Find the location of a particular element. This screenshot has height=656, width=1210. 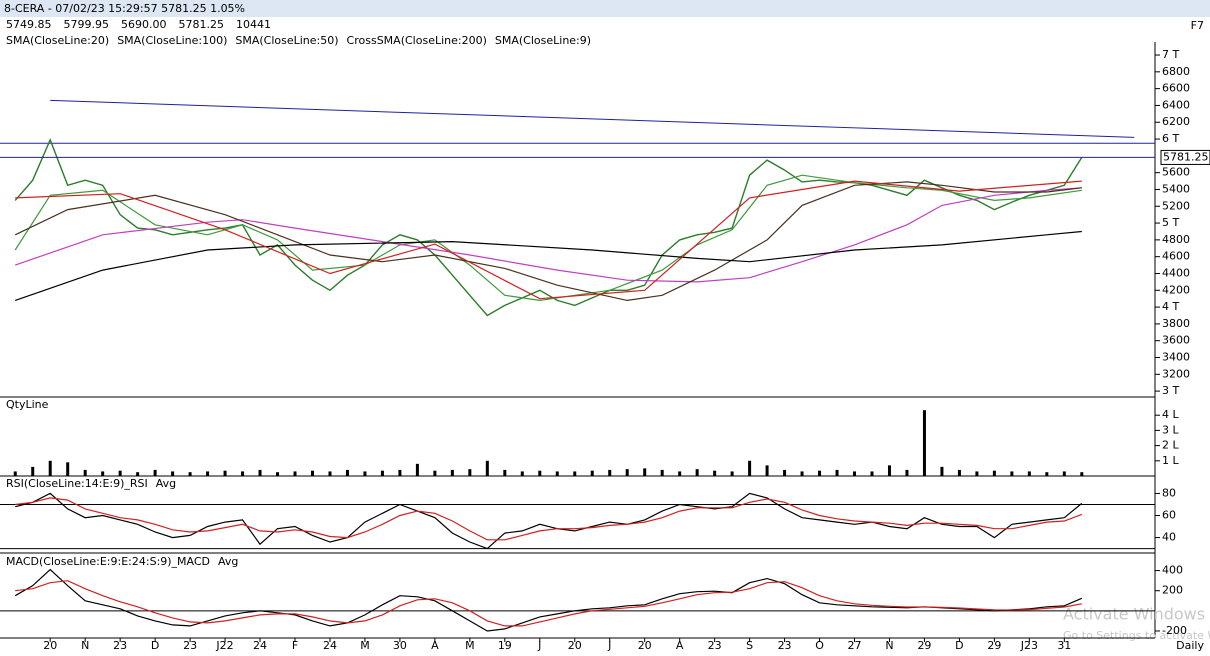

legend-entry: SMA(CloseLine:20) is located at coordinates (57, 40).